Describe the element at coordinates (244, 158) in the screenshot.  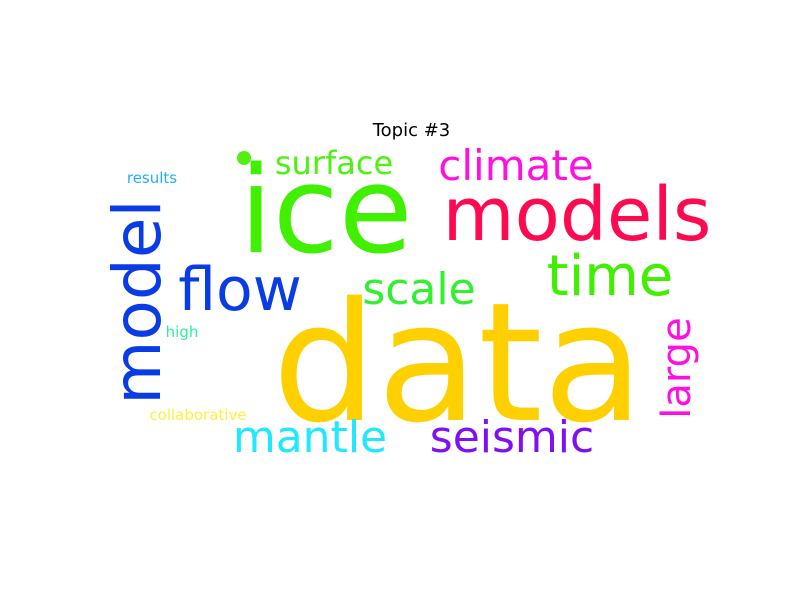
I see `decorative-dot` at that location.